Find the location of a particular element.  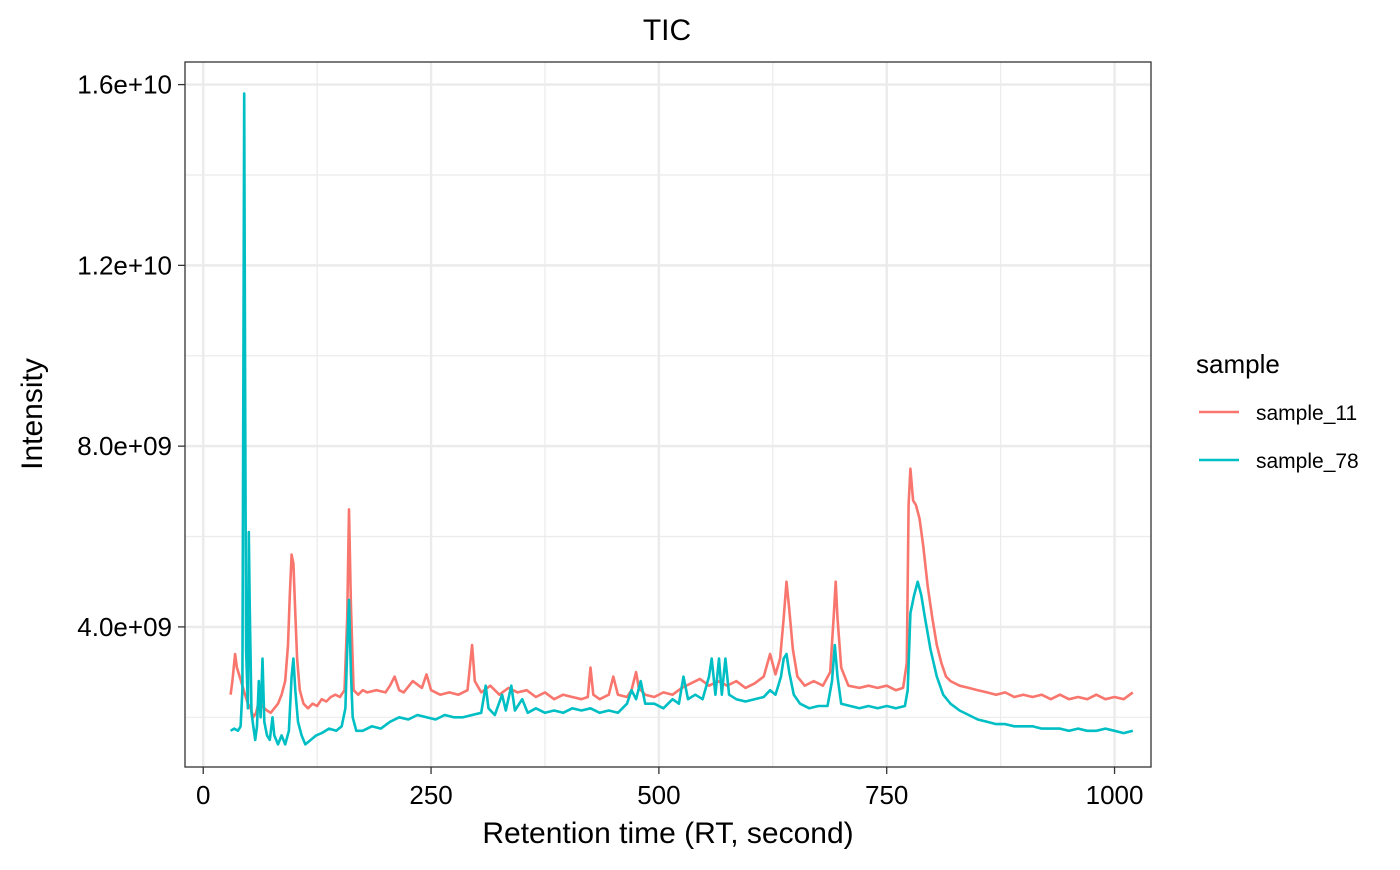

x-tick-label: 1000 is located at coordinates (1115, 795).